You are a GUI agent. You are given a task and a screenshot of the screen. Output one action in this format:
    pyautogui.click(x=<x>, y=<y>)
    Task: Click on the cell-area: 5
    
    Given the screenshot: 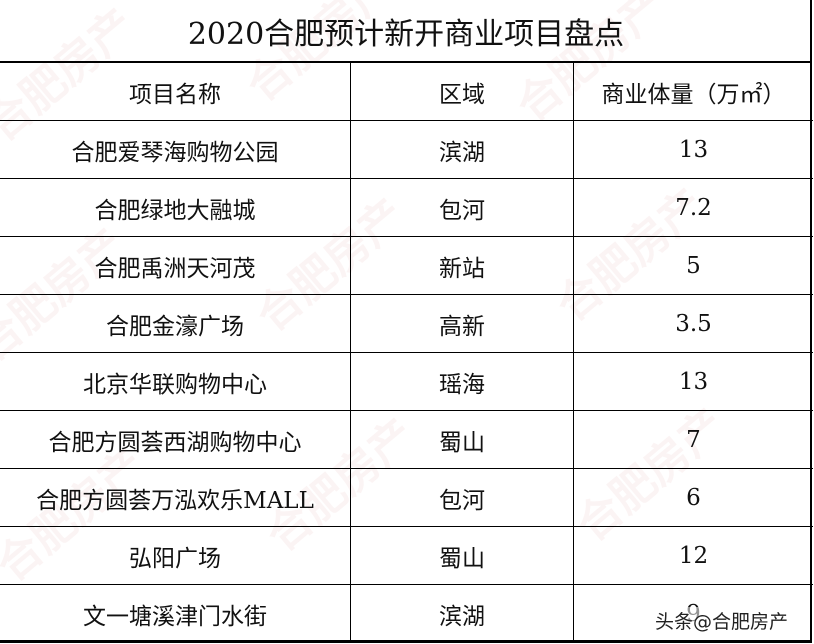 What is the action you would take?
    pyautogui.click(x=693, y=265)
    